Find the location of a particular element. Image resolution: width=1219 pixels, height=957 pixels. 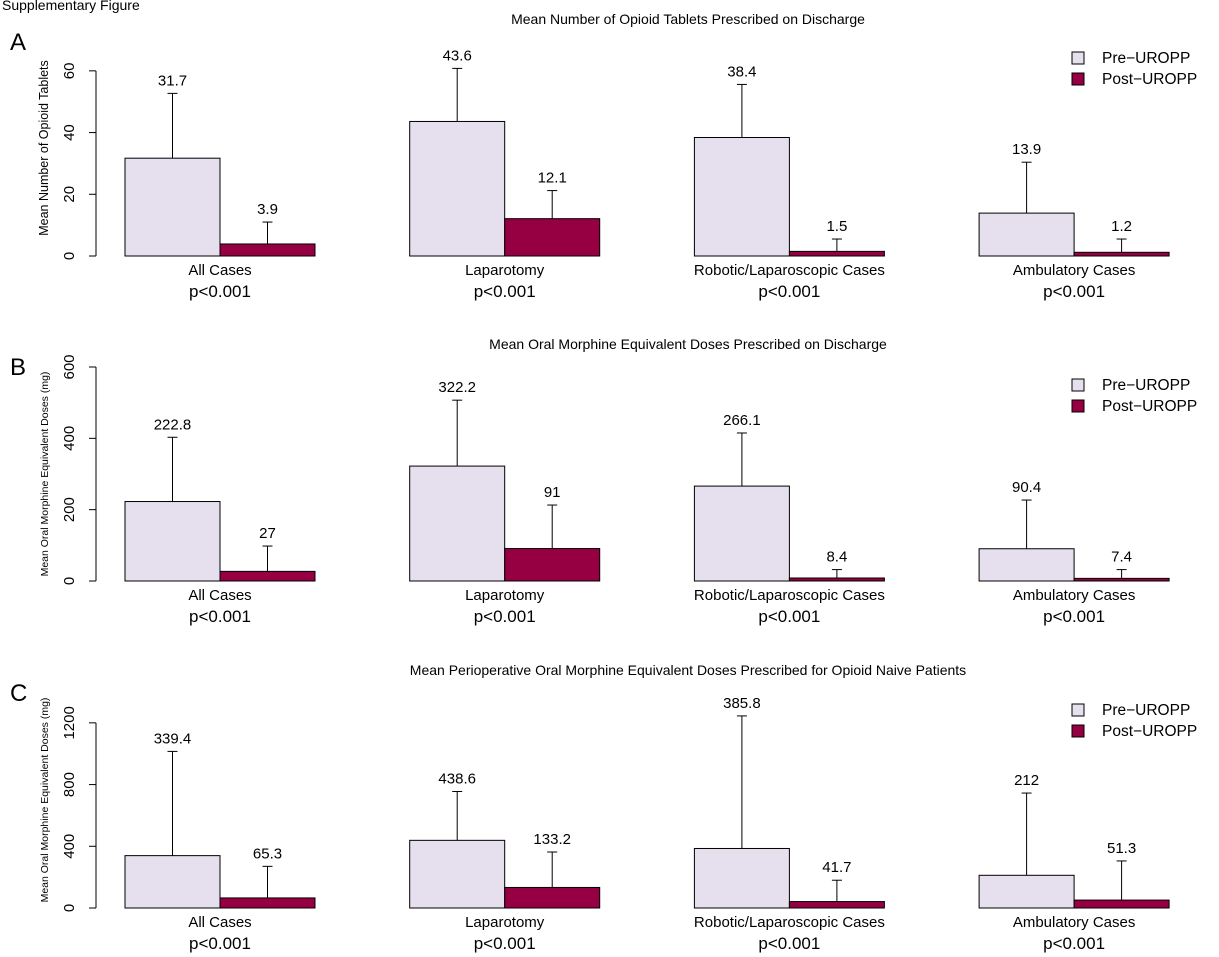

bar-value-label: 1.5 is located at coordinates (836, 226).